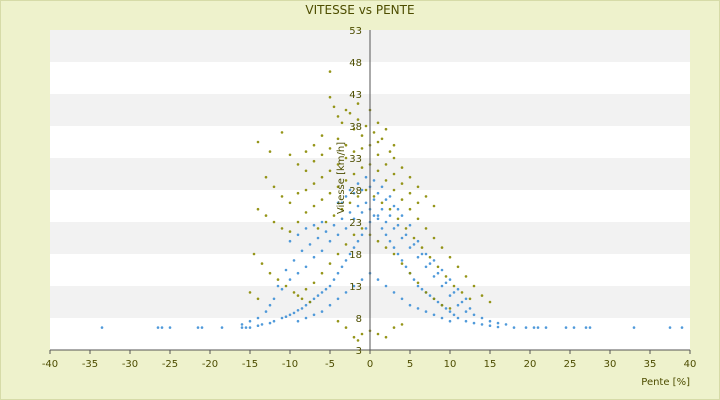 Image resolution: width=720 pixels, height=400 pixels. I want to click on y-tick-label: 8, so click(359, 319).